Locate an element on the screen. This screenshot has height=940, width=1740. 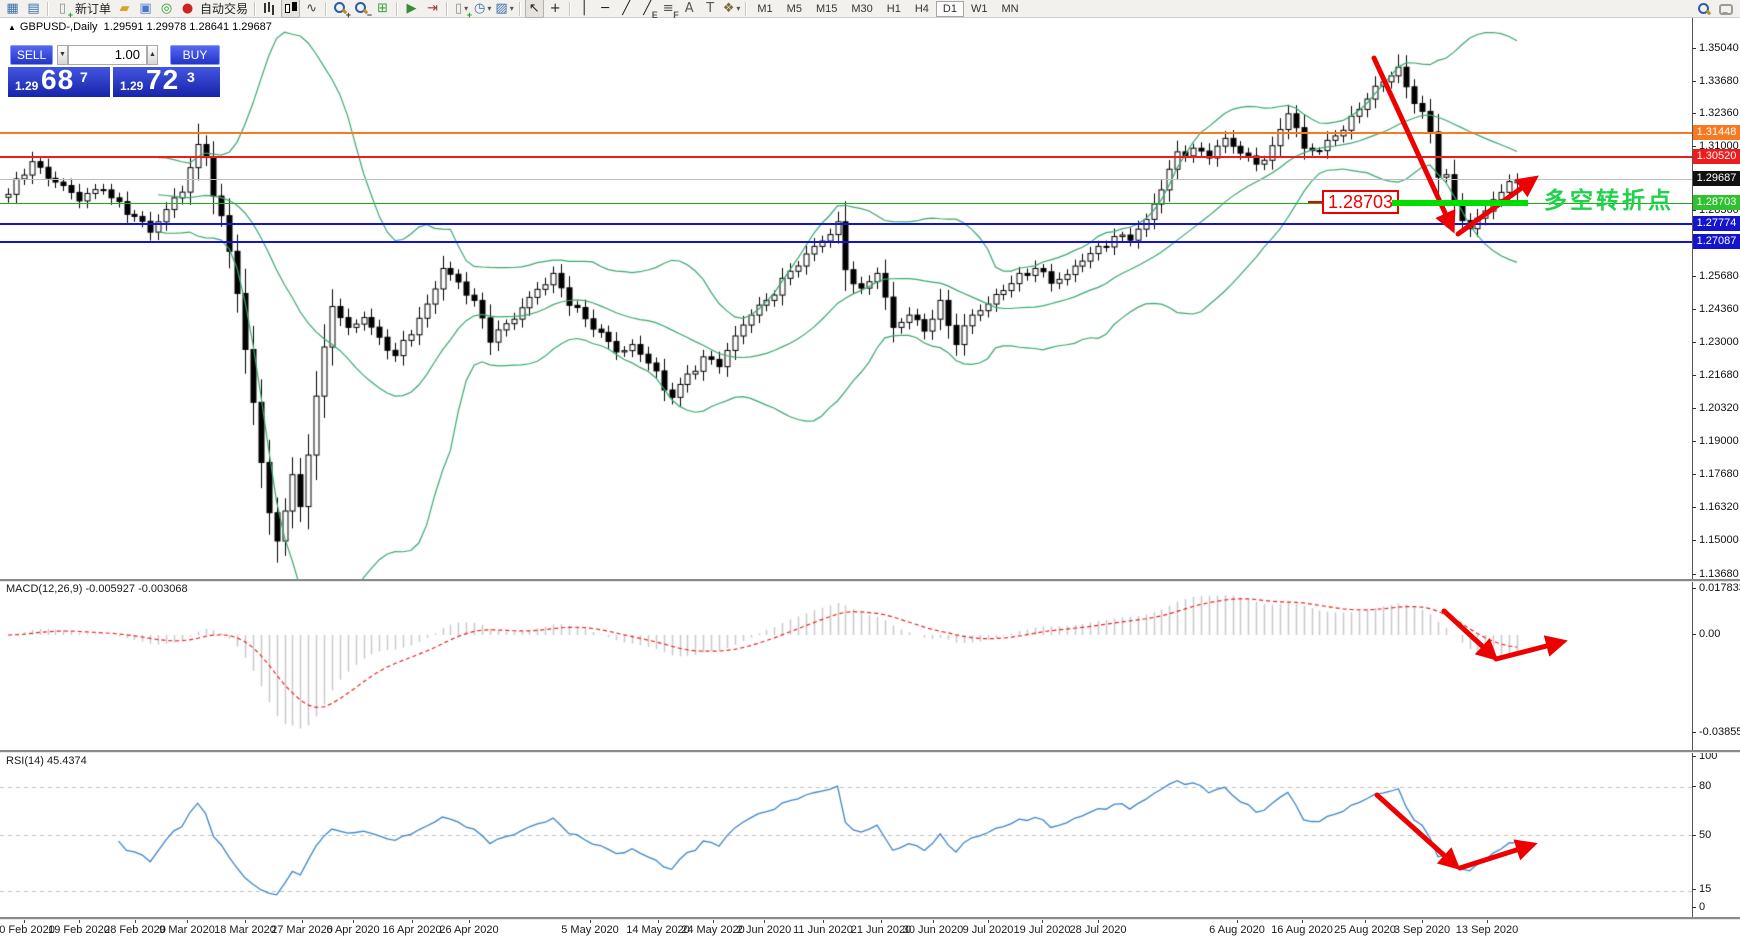
text-icon: A is located at coordinates (689, 8).